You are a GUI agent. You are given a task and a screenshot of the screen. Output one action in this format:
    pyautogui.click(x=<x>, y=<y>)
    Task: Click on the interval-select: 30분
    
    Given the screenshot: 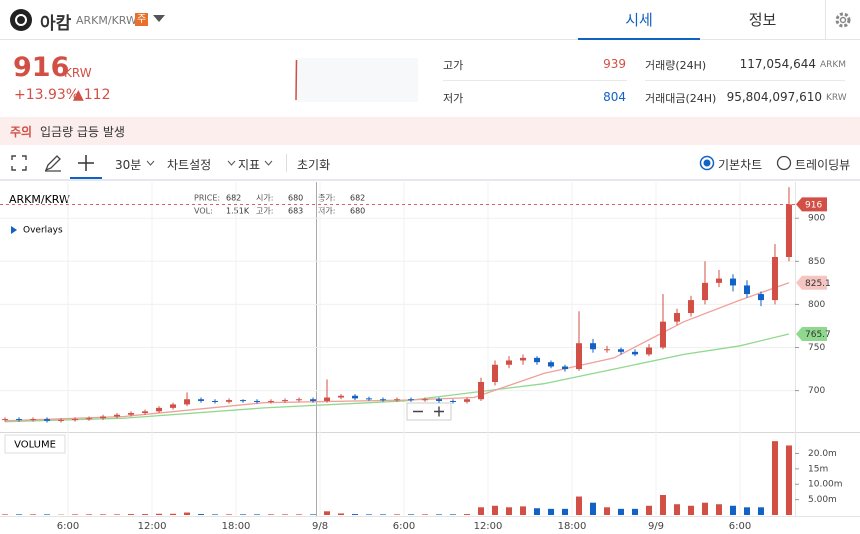 What is the action you would take?
    pyautogui.click(x=128, y=165)
    